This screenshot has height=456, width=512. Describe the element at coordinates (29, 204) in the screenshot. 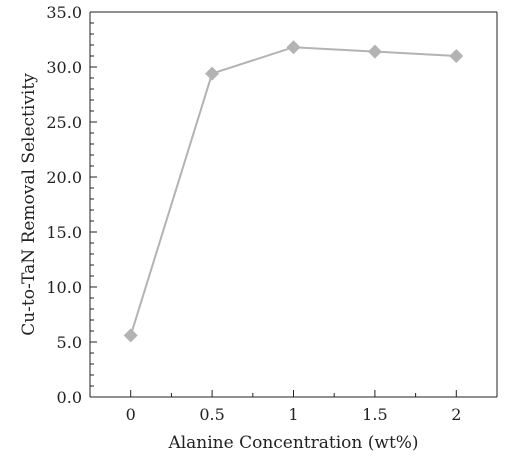

I see `y-axis-title: Cu-to-TaN Removal Selectivity` at that location.